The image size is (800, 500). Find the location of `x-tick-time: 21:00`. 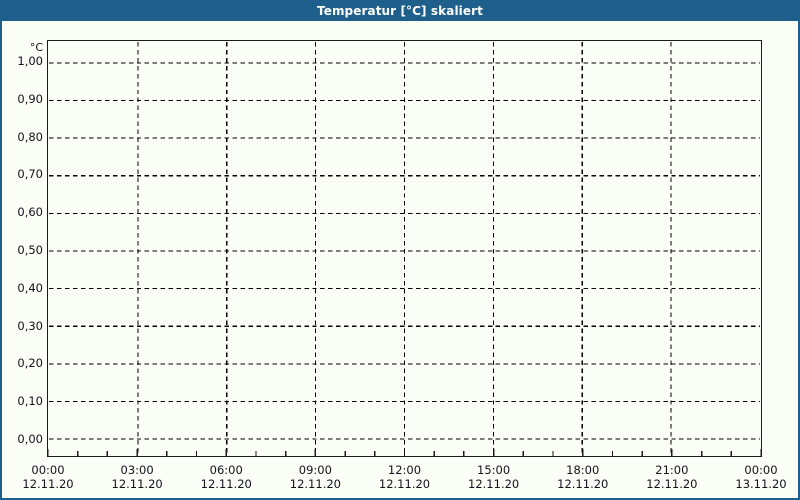

x-tick-time: 21:00 is located at coordinates (672, 470).